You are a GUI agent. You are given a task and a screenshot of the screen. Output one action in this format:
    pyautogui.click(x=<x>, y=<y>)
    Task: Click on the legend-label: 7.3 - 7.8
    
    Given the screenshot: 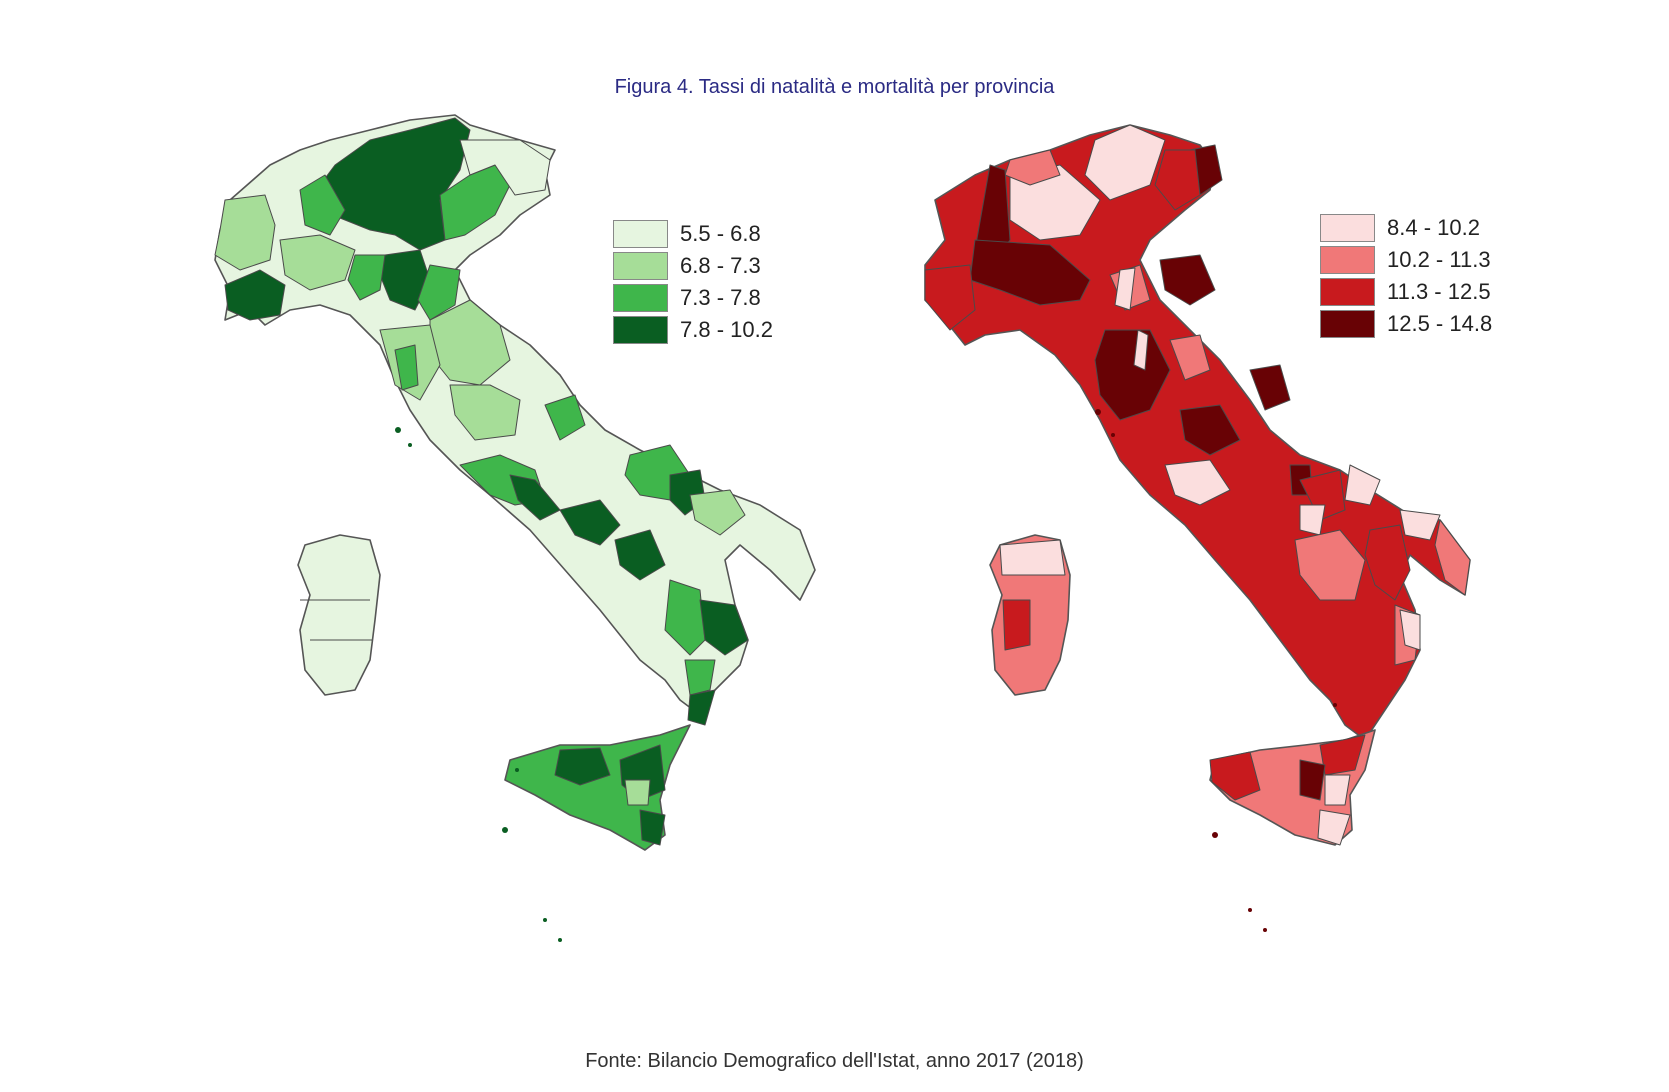 What is the action you would take?
    pyautogui.click(x=720, y=297)
    